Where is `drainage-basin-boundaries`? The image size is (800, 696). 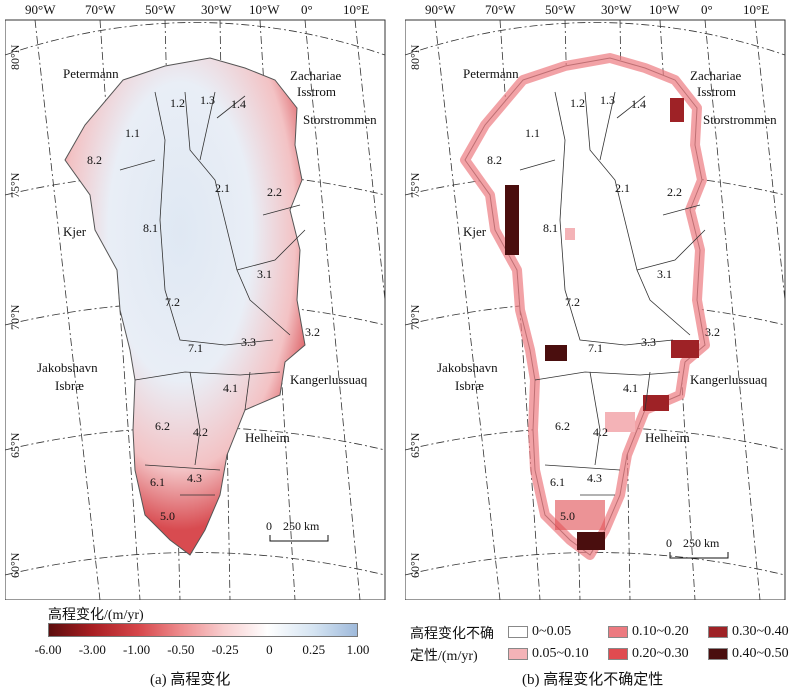
drainage-basin-boundaries is located at coordinates (612, 293).